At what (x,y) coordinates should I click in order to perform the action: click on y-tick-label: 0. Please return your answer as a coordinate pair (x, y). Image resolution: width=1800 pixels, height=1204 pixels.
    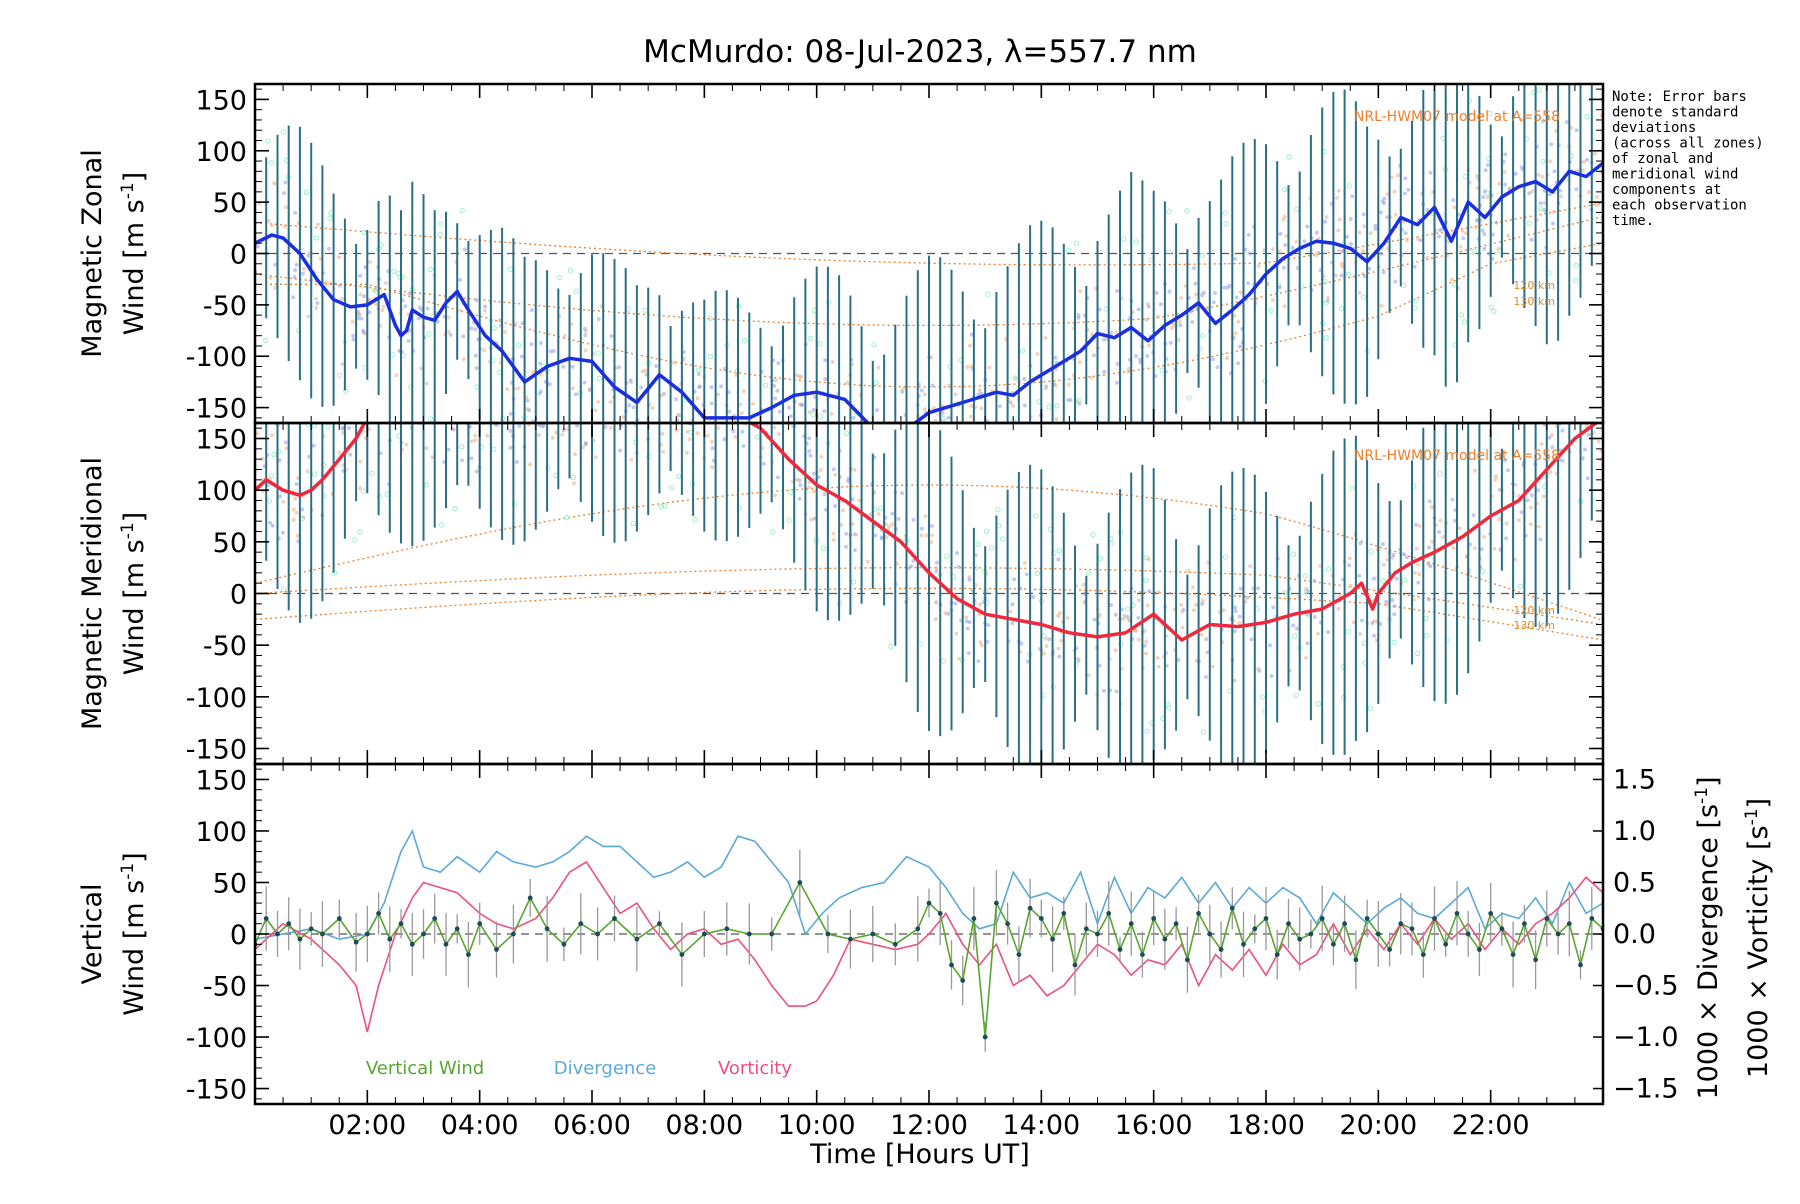
    Looking at the image, I should click on (238, 255).